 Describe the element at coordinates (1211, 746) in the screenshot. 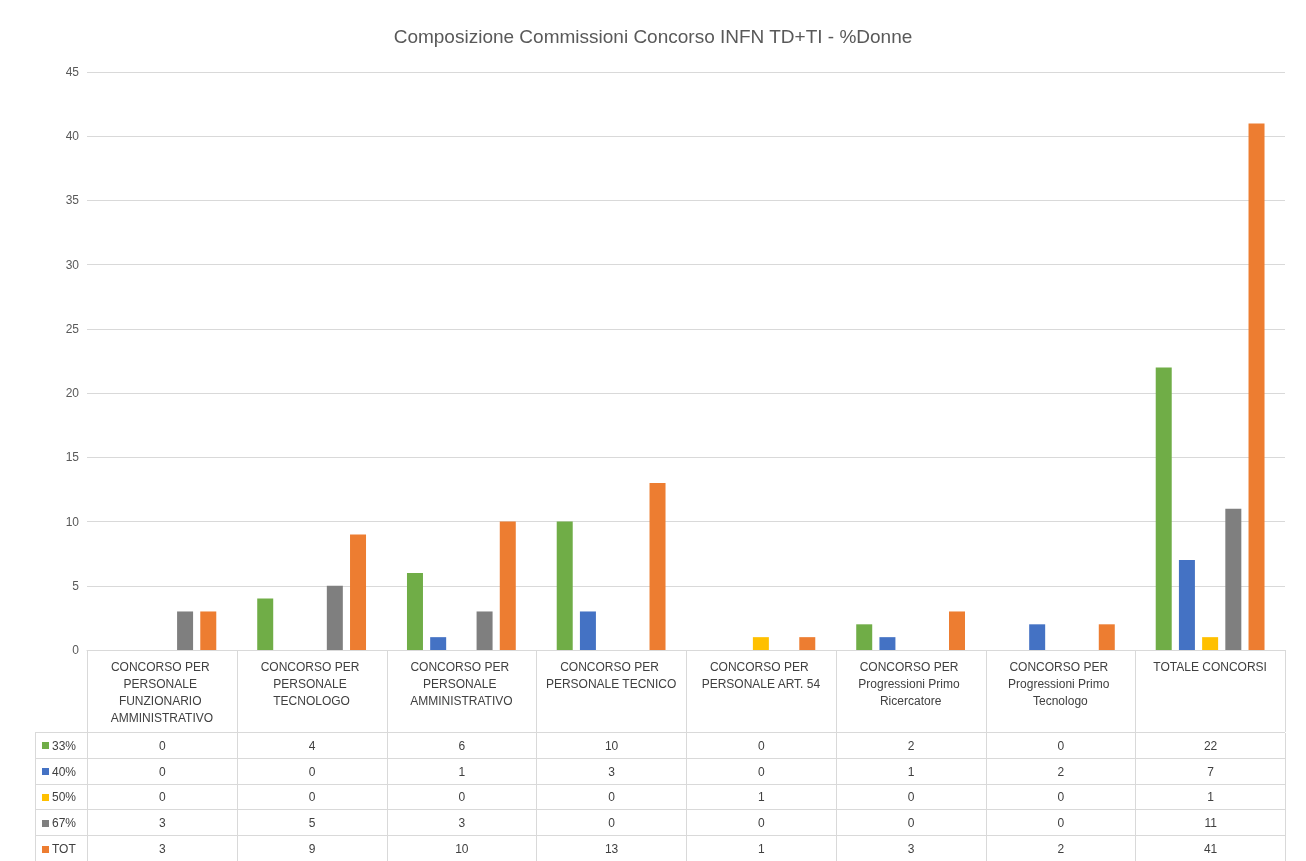

I see `data-label: 22` at that location.